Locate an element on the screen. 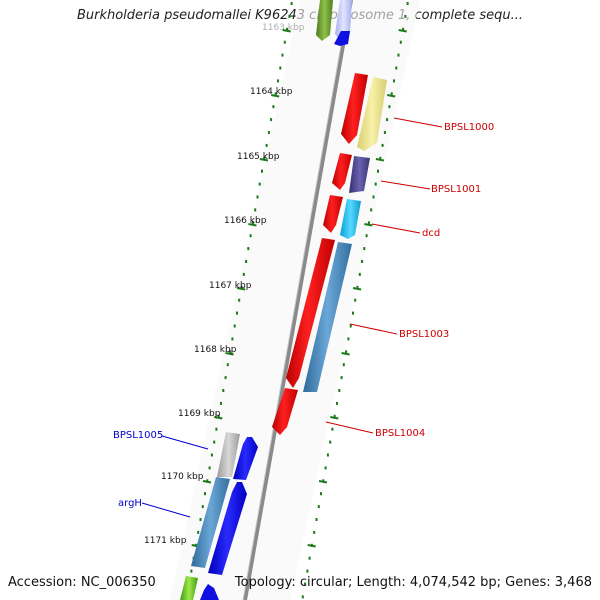  gene-olive-top is located at coordinates (324, 20).